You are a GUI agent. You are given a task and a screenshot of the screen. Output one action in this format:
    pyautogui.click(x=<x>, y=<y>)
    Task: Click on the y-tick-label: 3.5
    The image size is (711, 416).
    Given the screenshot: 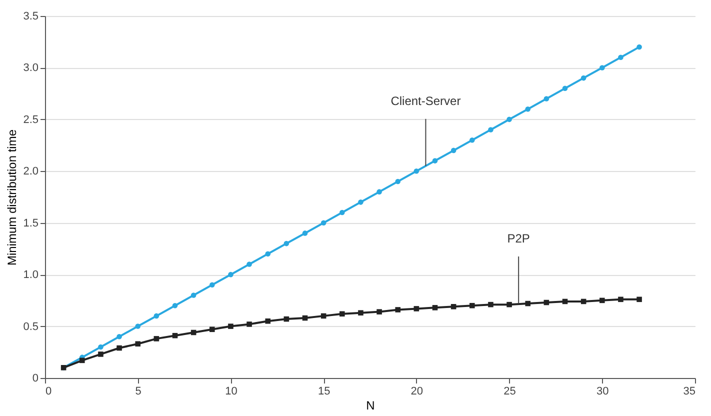 What is the action you would take?
    pyautogui.click(x=30, y=16)
    